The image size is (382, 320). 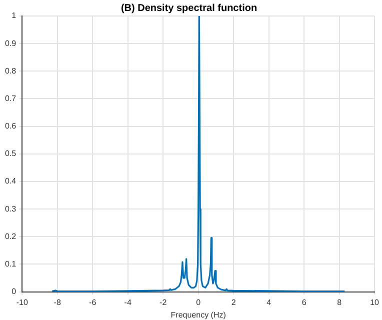 What do you see at coordinates (10, 263) in the screenshot?
I see `y-tick-label: 0.1` at bounding box center [10, 263].